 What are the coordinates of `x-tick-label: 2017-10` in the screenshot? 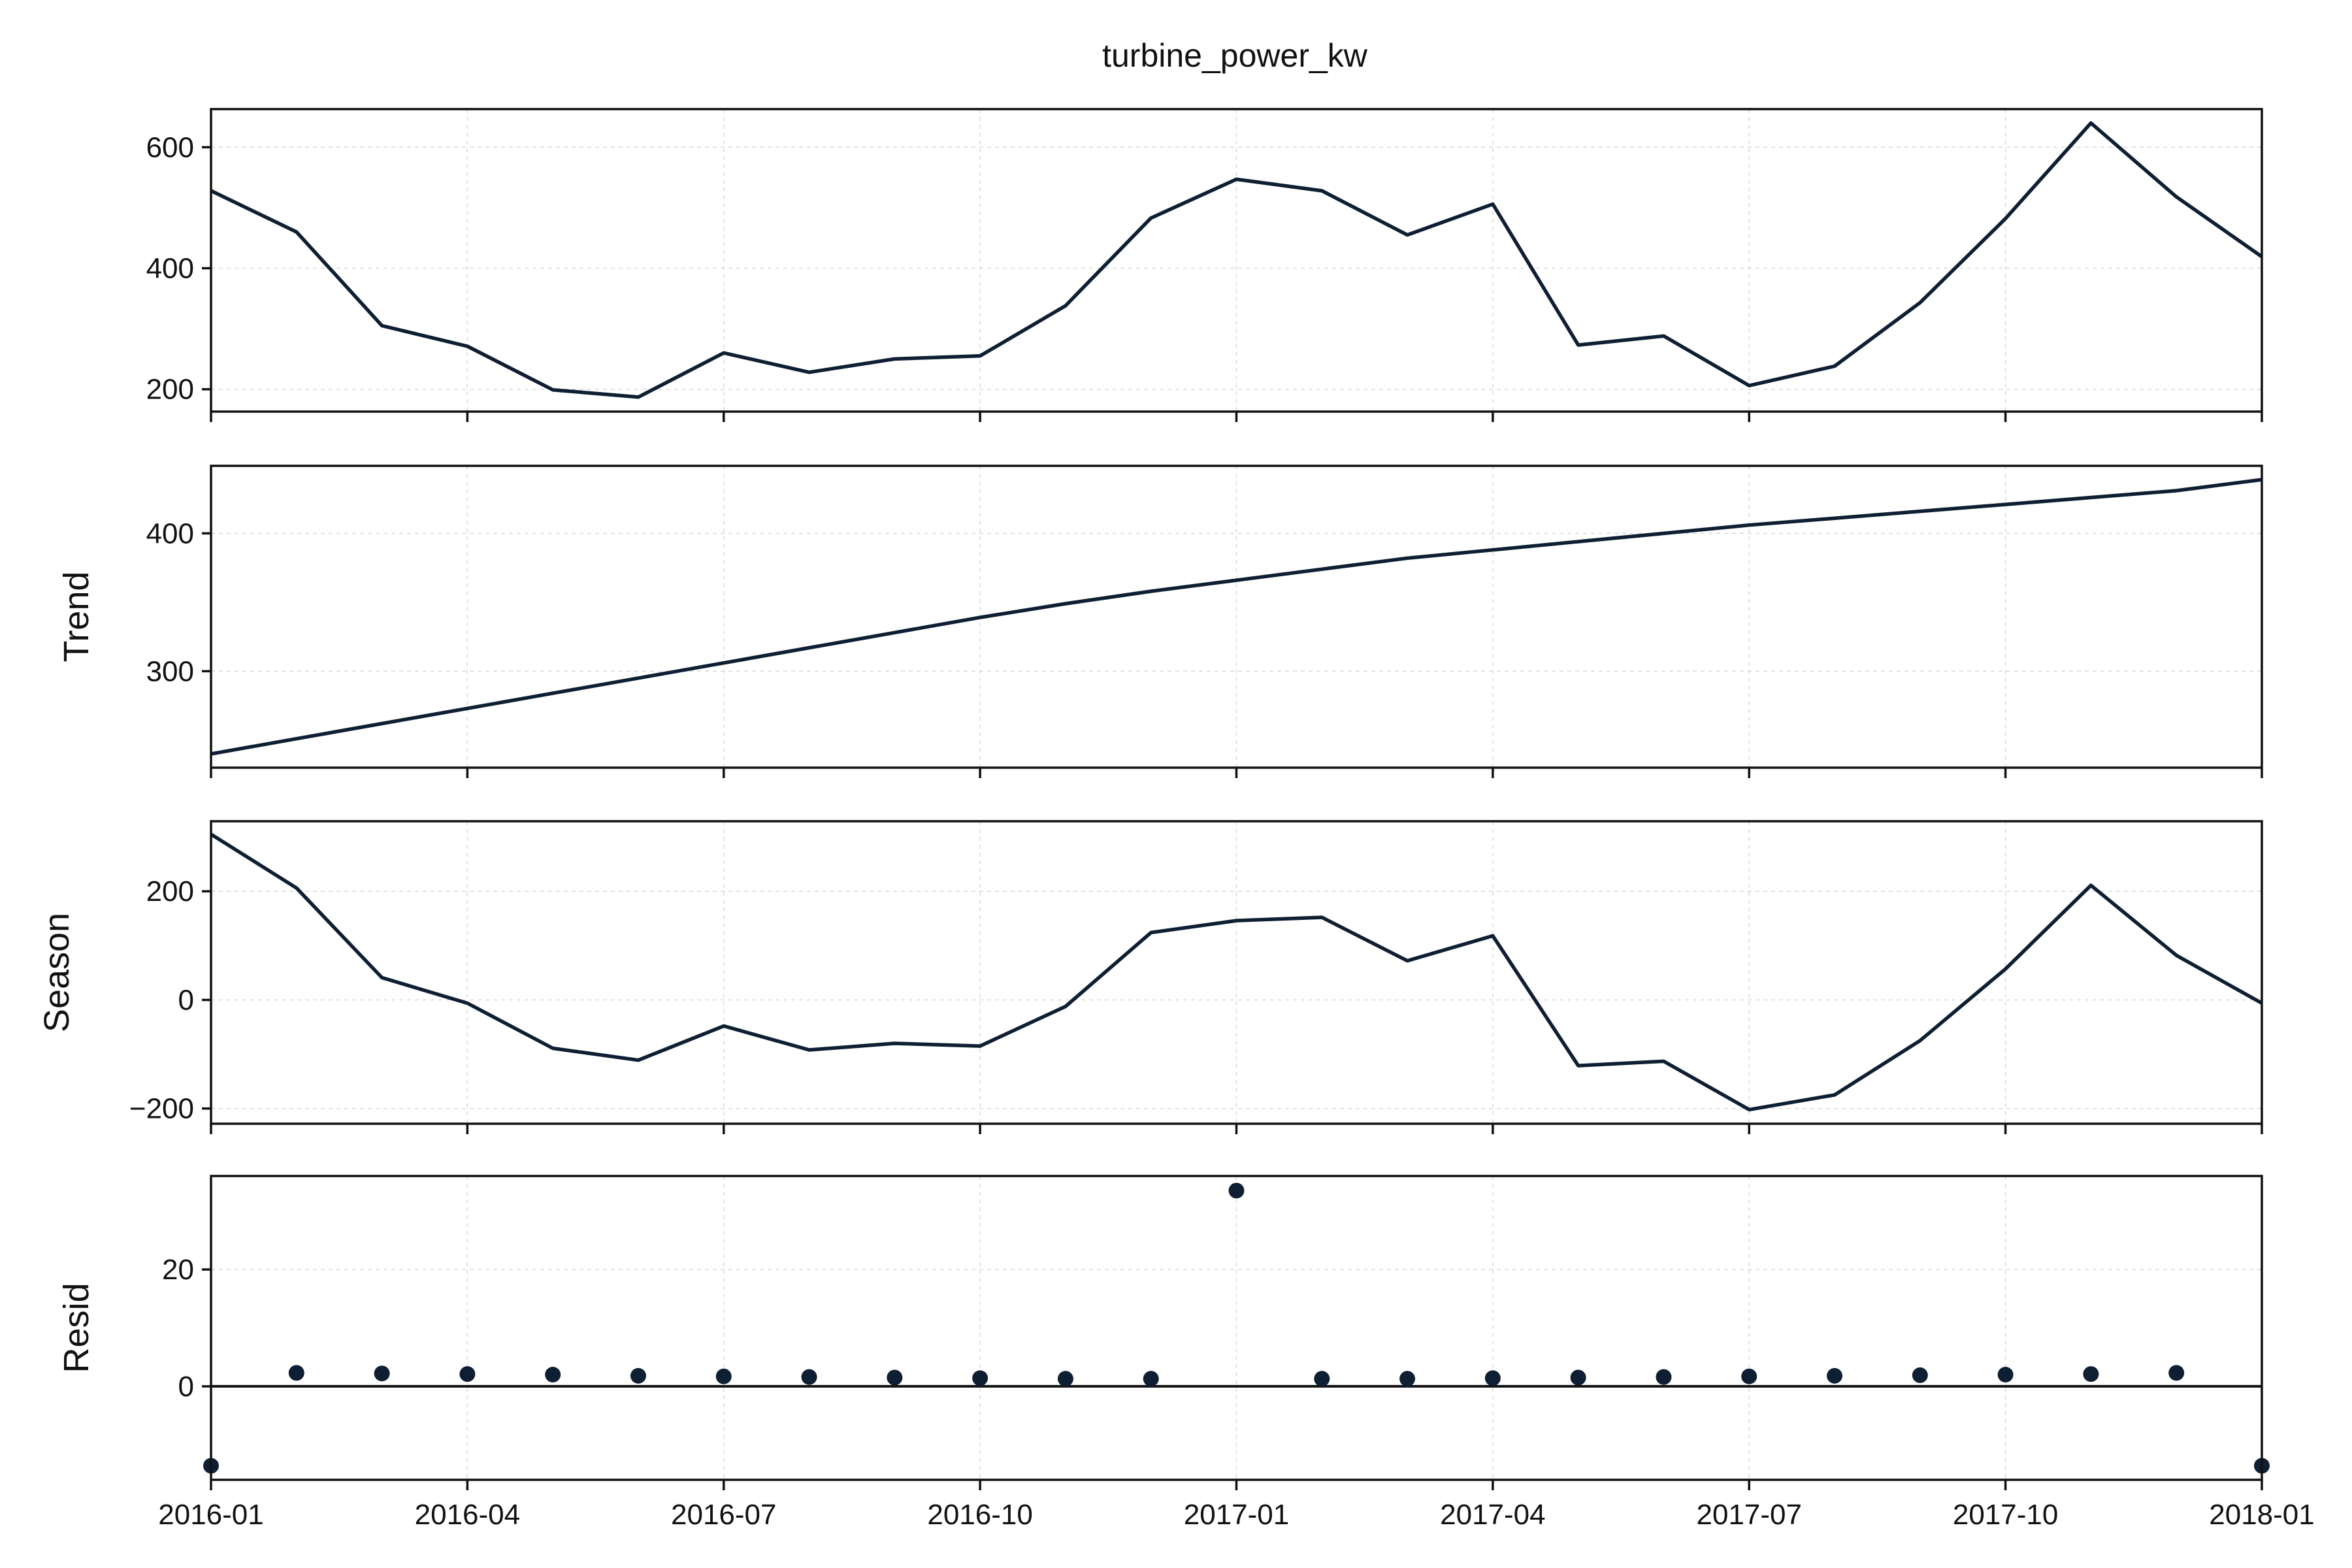 It's located at (2005, 1515).